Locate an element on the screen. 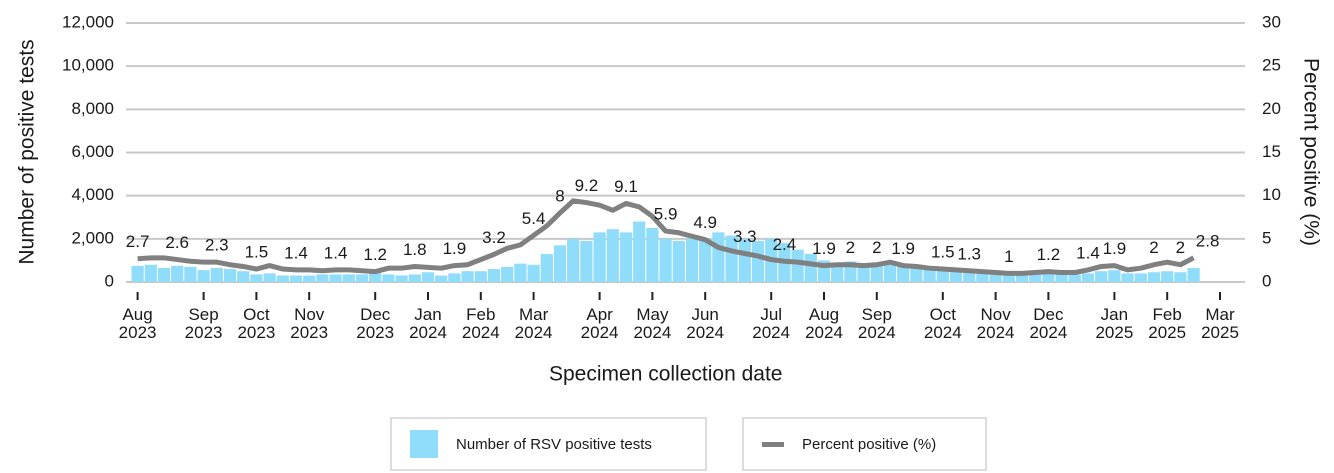  data-label: 9.2 is located at coordinates (587, 185).